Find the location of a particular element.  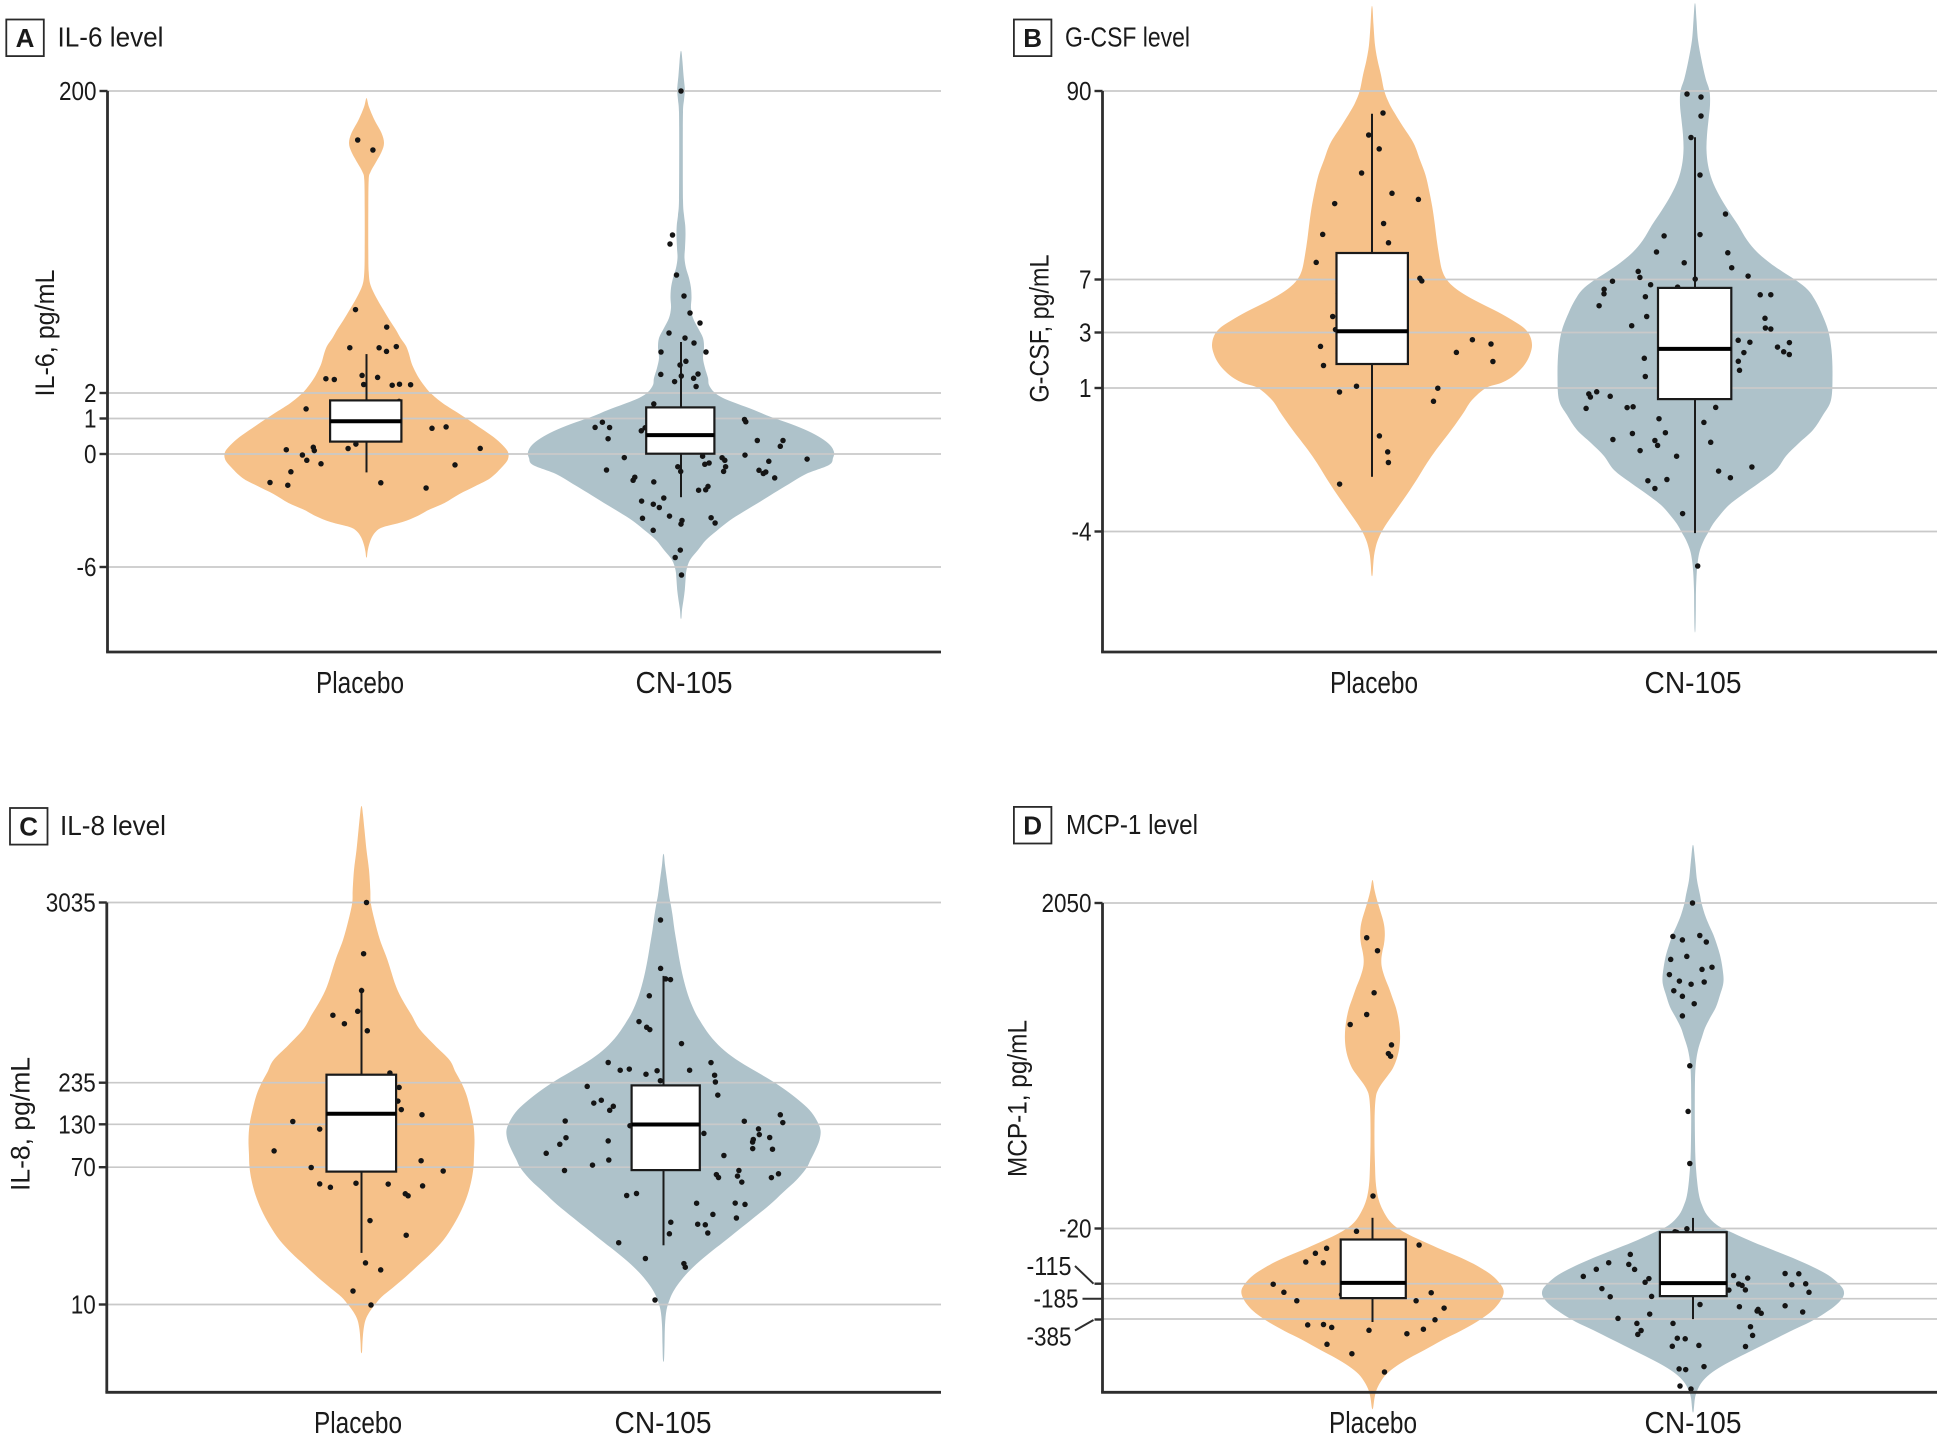

svg-text: 7 is located at coordinates (1085, 280).